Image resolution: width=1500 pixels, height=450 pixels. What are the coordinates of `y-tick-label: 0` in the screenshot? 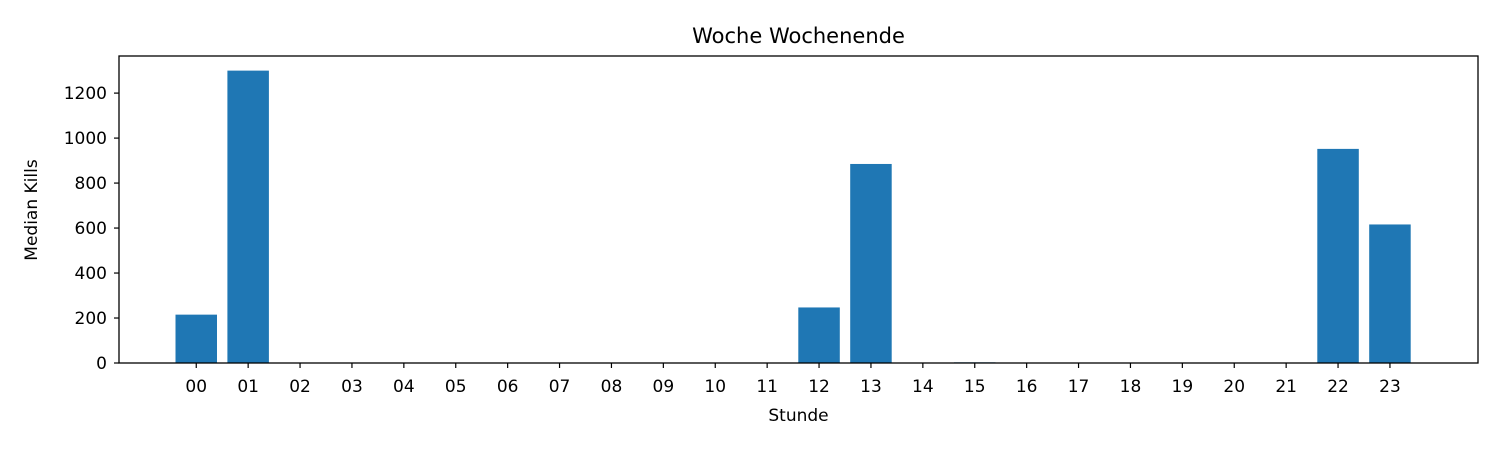 It's located at (101, 364).